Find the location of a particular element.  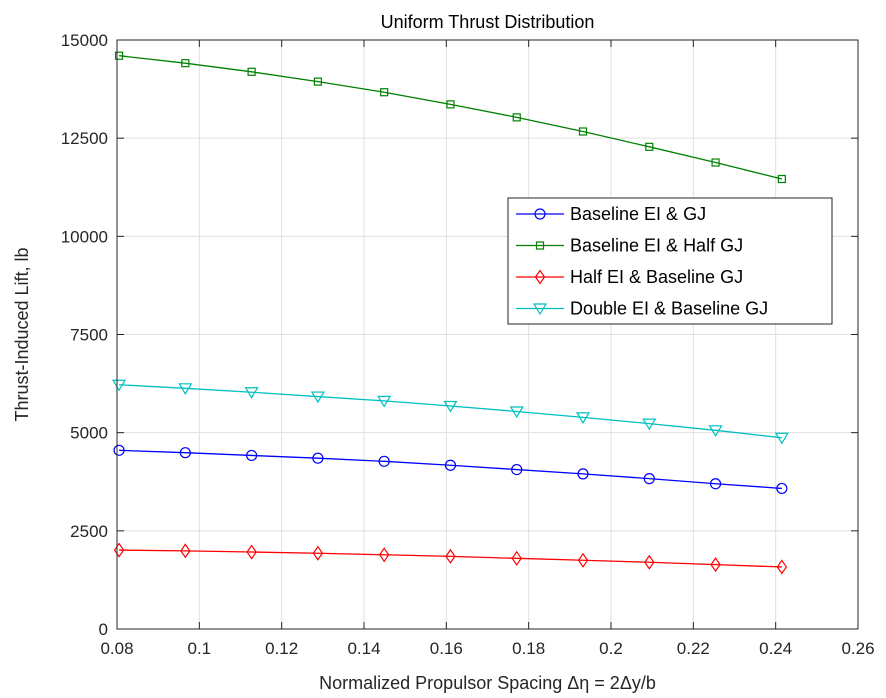

x-tick-label: 0.14 is located at coordinates (363, 648).